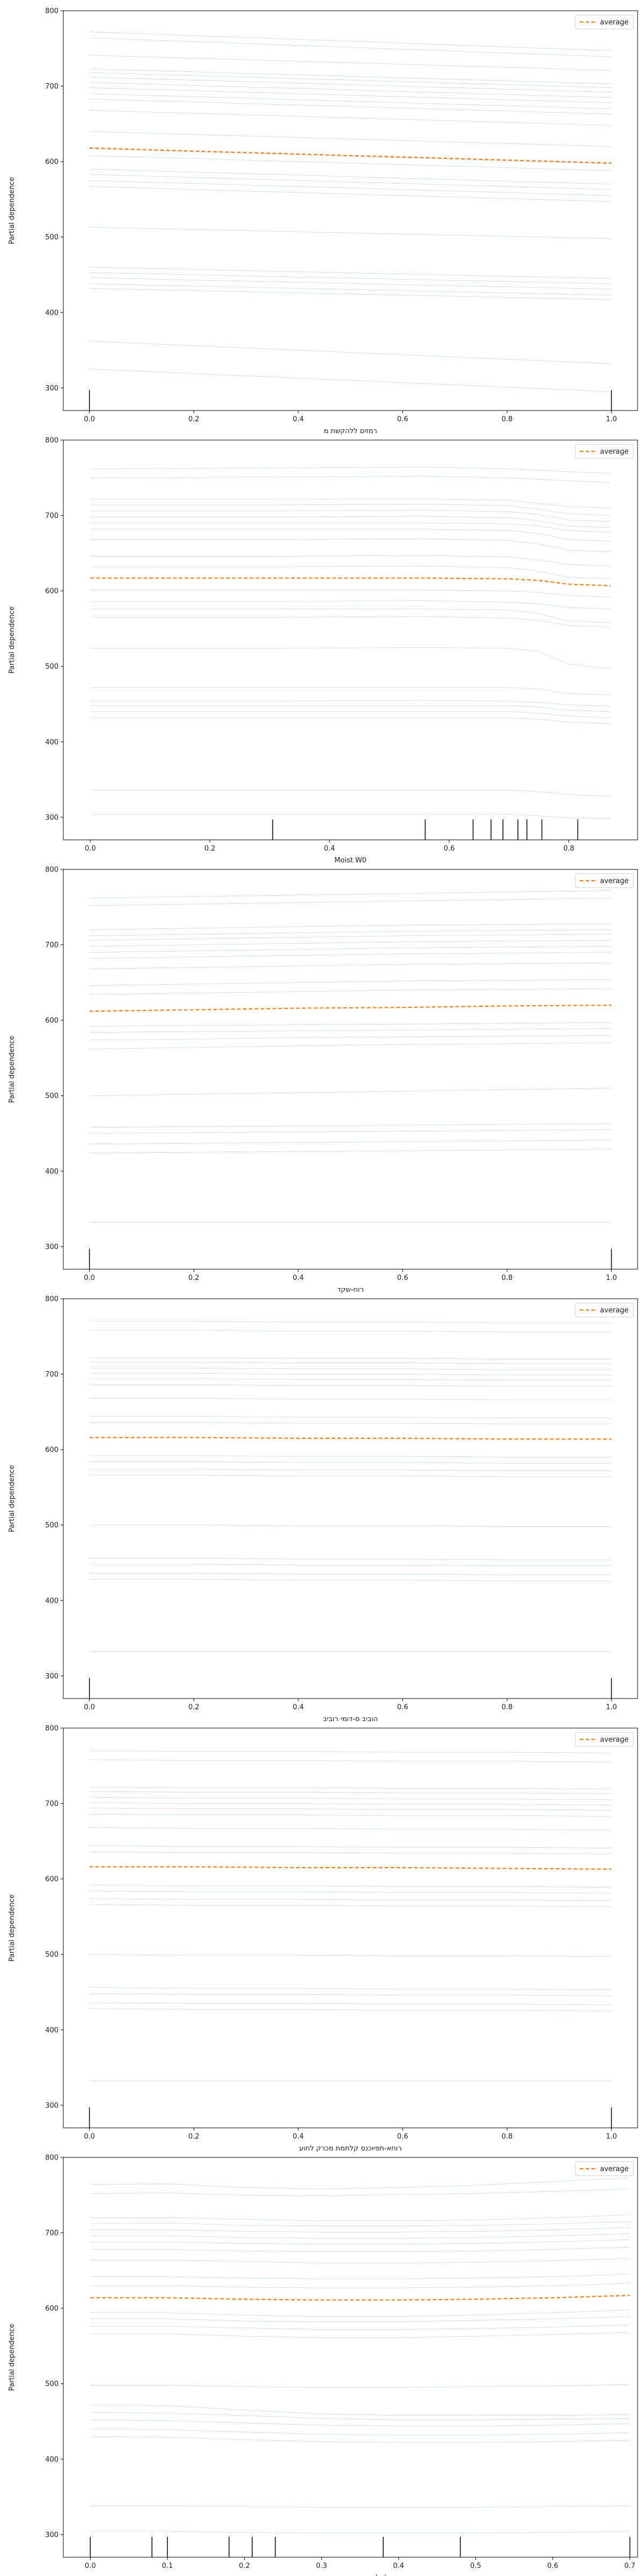 The image size is (644, 2576). I want to click on x-axis-label: Moist W0, so click(350, 861).